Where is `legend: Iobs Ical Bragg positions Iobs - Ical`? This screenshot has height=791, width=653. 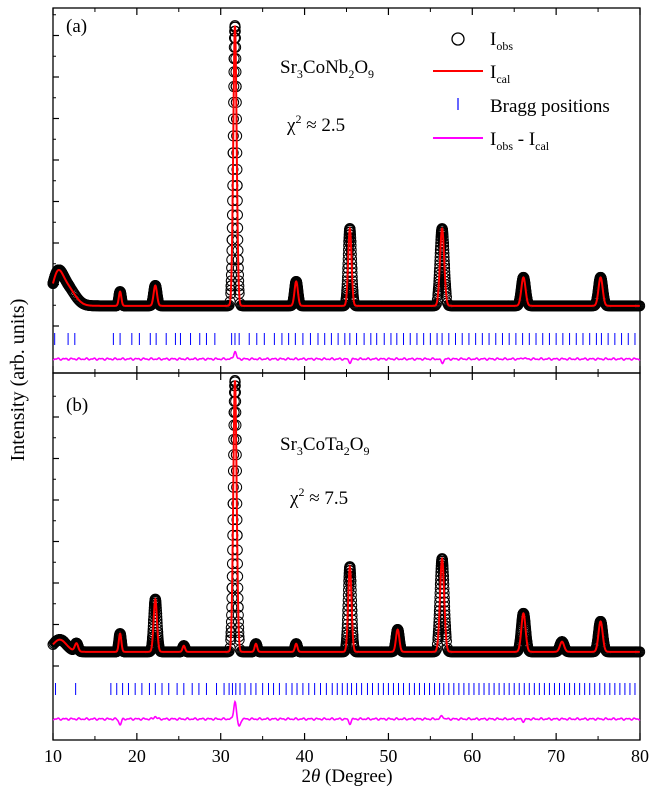
legend: Iobs Ical Bragg positions Iobs - Ical is located at coordinates (521, 91).